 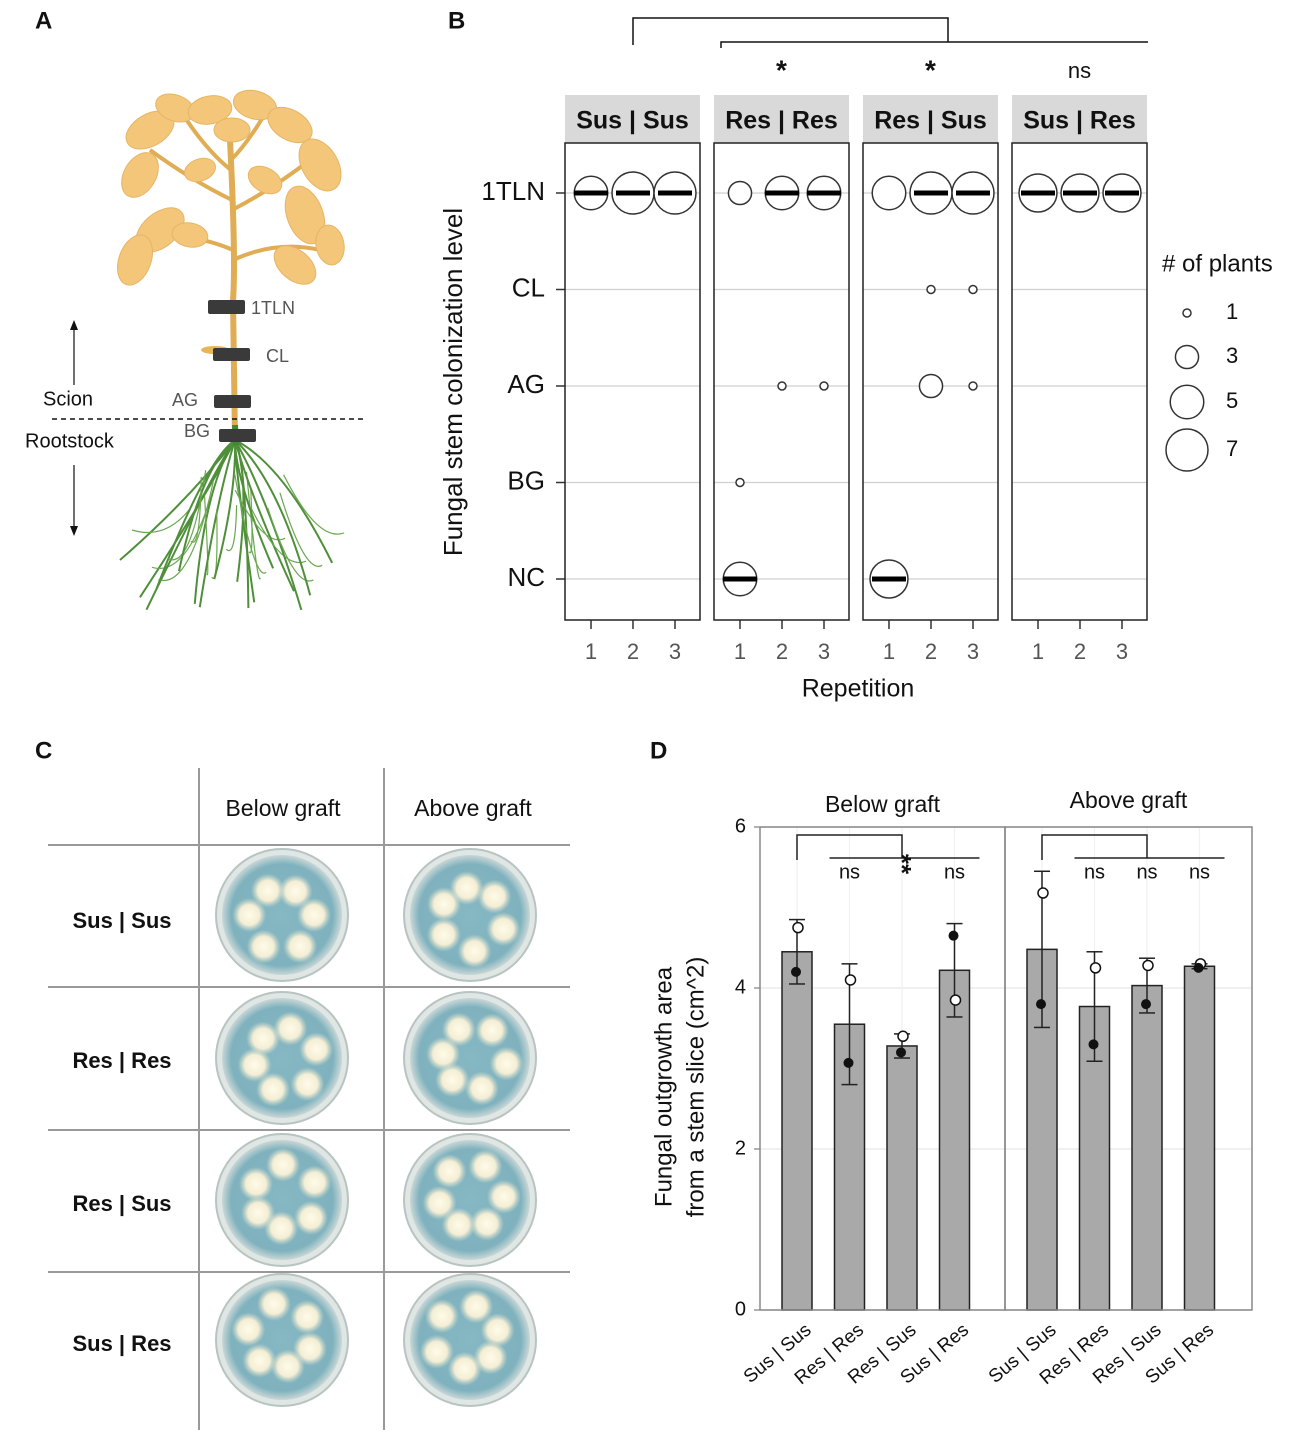 I want to click on y-tick-label: 6, so click(x=740, y=826).